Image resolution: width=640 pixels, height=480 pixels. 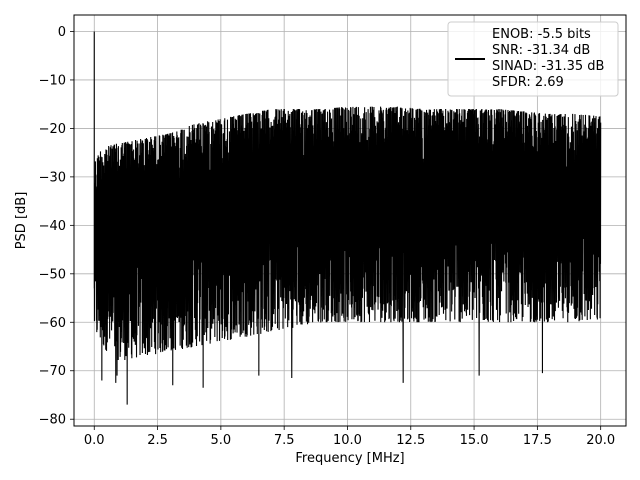 What do you see at coordinates (284, 440) in the screenshot?
I see `x-tick-label: 7.5` at bounding box center [284, 440].